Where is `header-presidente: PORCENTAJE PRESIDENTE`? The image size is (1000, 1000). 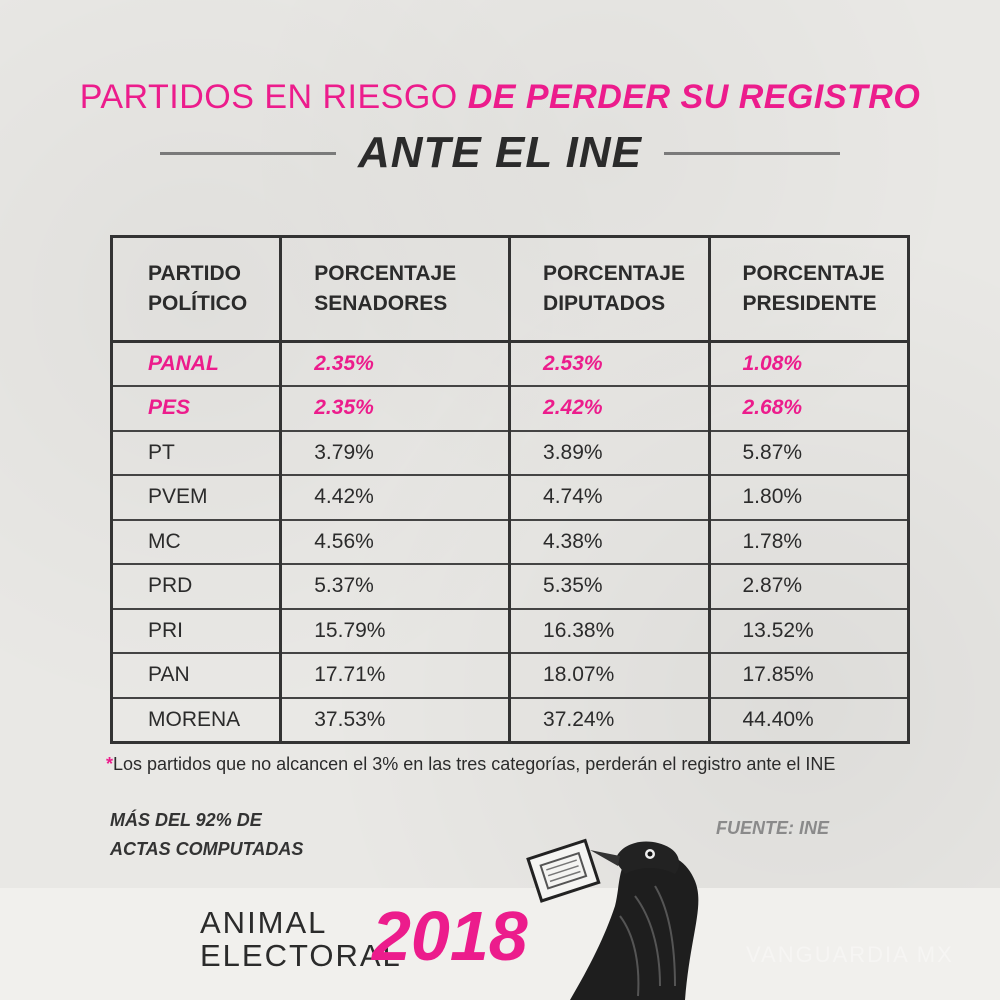
header-presidente: PORCENTAJE PRESIDENTE is located at coordinates (809, 289).